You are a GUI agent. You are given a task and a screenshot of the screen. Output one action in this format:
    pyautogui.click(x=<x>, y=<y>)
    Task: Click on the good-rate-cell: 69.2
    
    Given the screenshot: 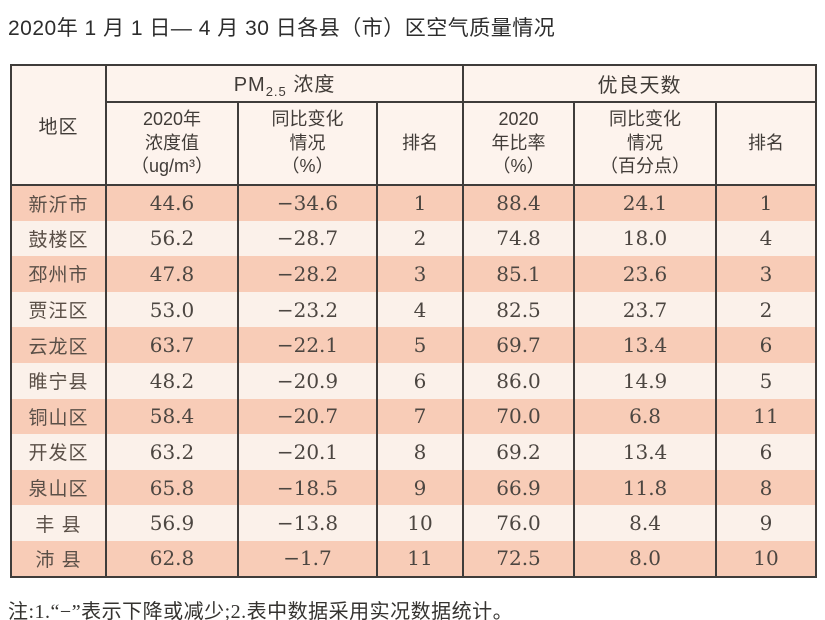 What is the action you would take?
    pyautogui.click(x=519, y=452)
    